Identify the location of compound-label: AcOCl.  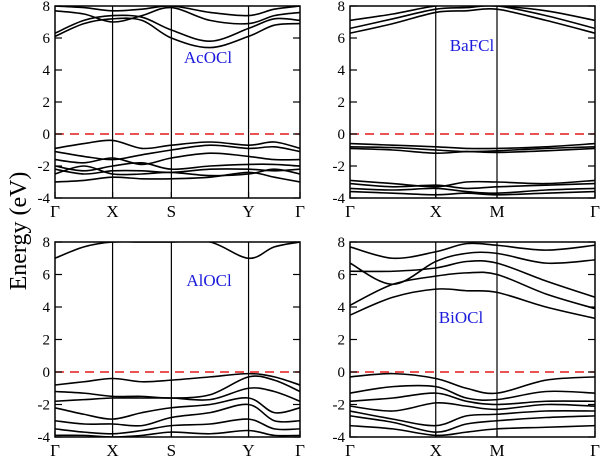
(208, 57).